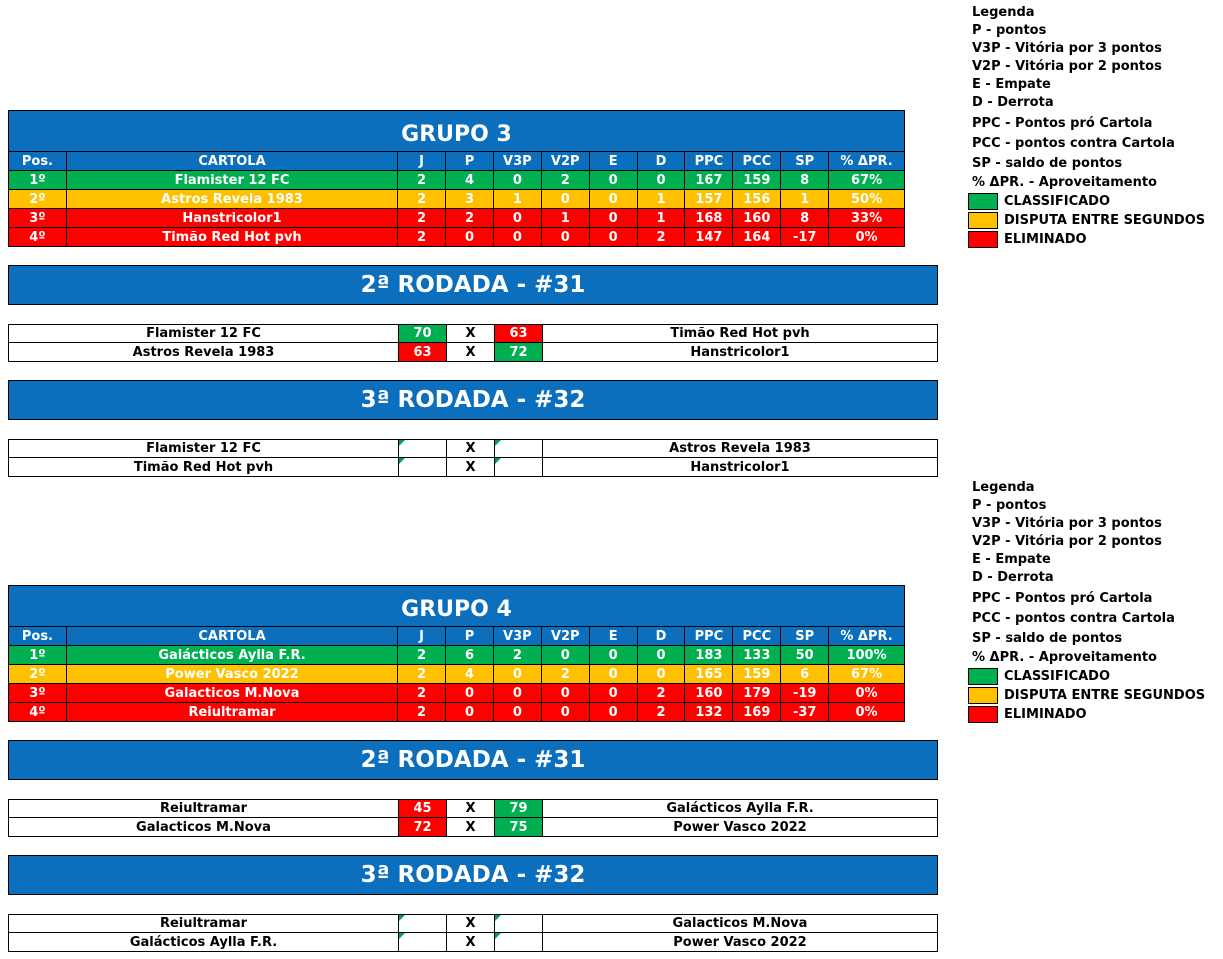  I want to click on home-score: 70, so click(423, 333).